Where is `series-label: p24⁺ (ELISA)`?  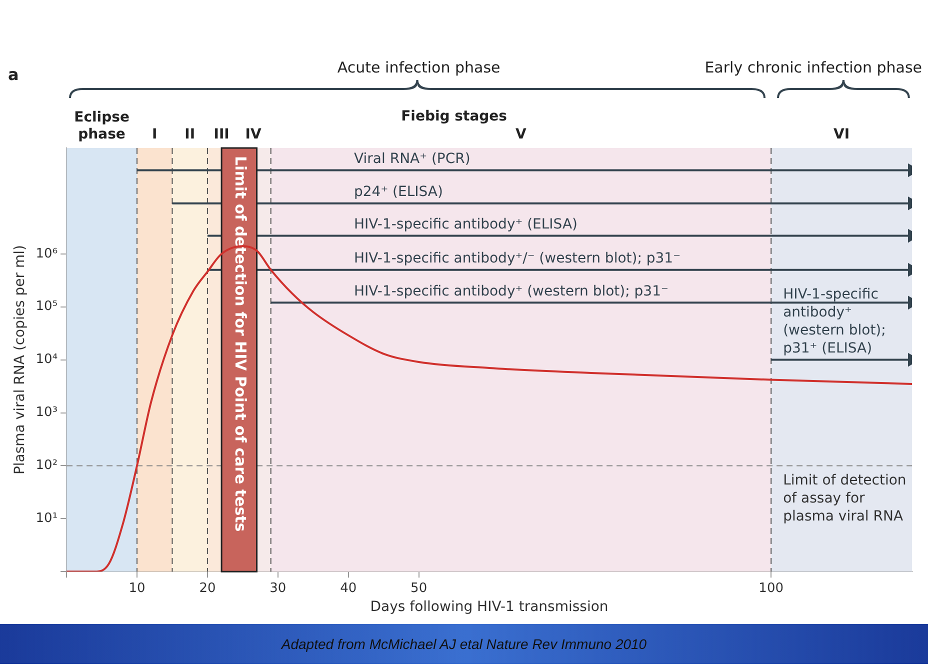 series-label: p24⁺ (ELISA) is located at coordinates (398, 192).